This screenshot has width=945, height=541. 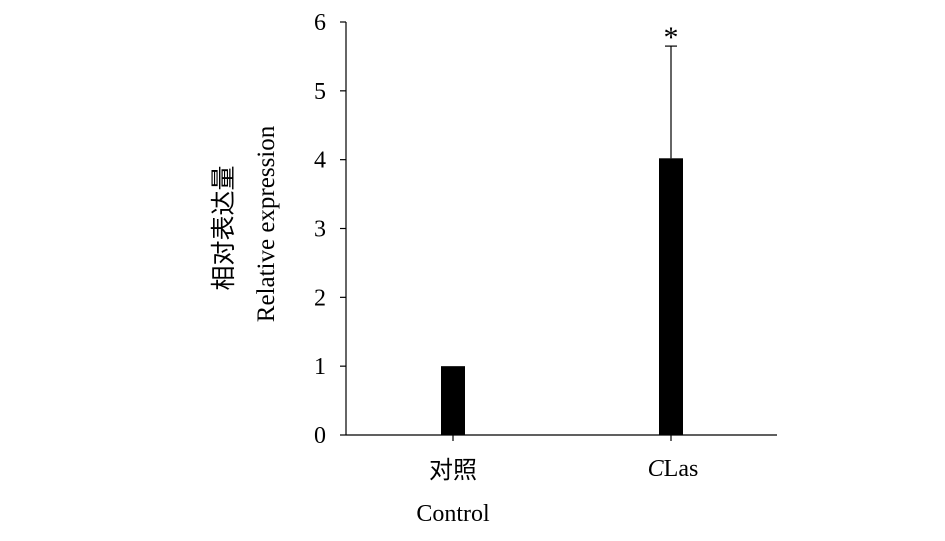 I want to click on y-axis: 0 1 2 3 4 5 6, so click(x=330, y=229).